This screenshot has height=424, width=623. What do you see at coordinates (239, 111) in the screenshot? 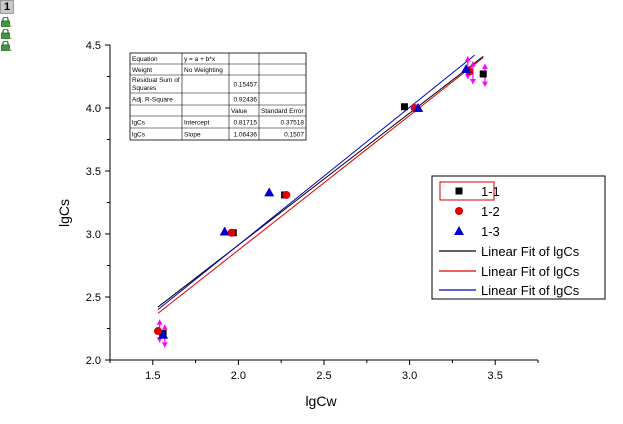
I see `fit-table-cell: Value` at bounding box center [239, 111].